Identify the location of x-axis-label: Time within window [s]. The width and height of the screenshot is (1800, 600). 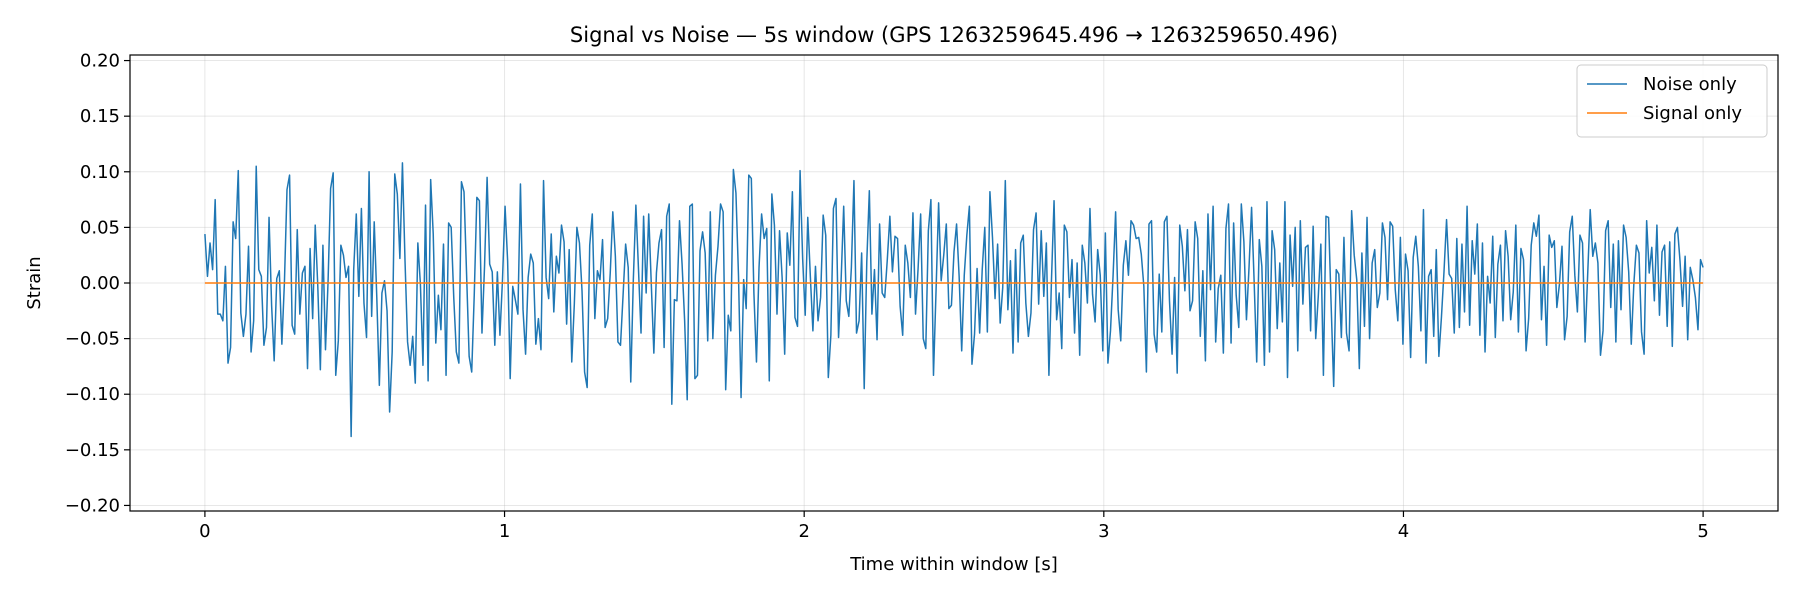
(953, 564).